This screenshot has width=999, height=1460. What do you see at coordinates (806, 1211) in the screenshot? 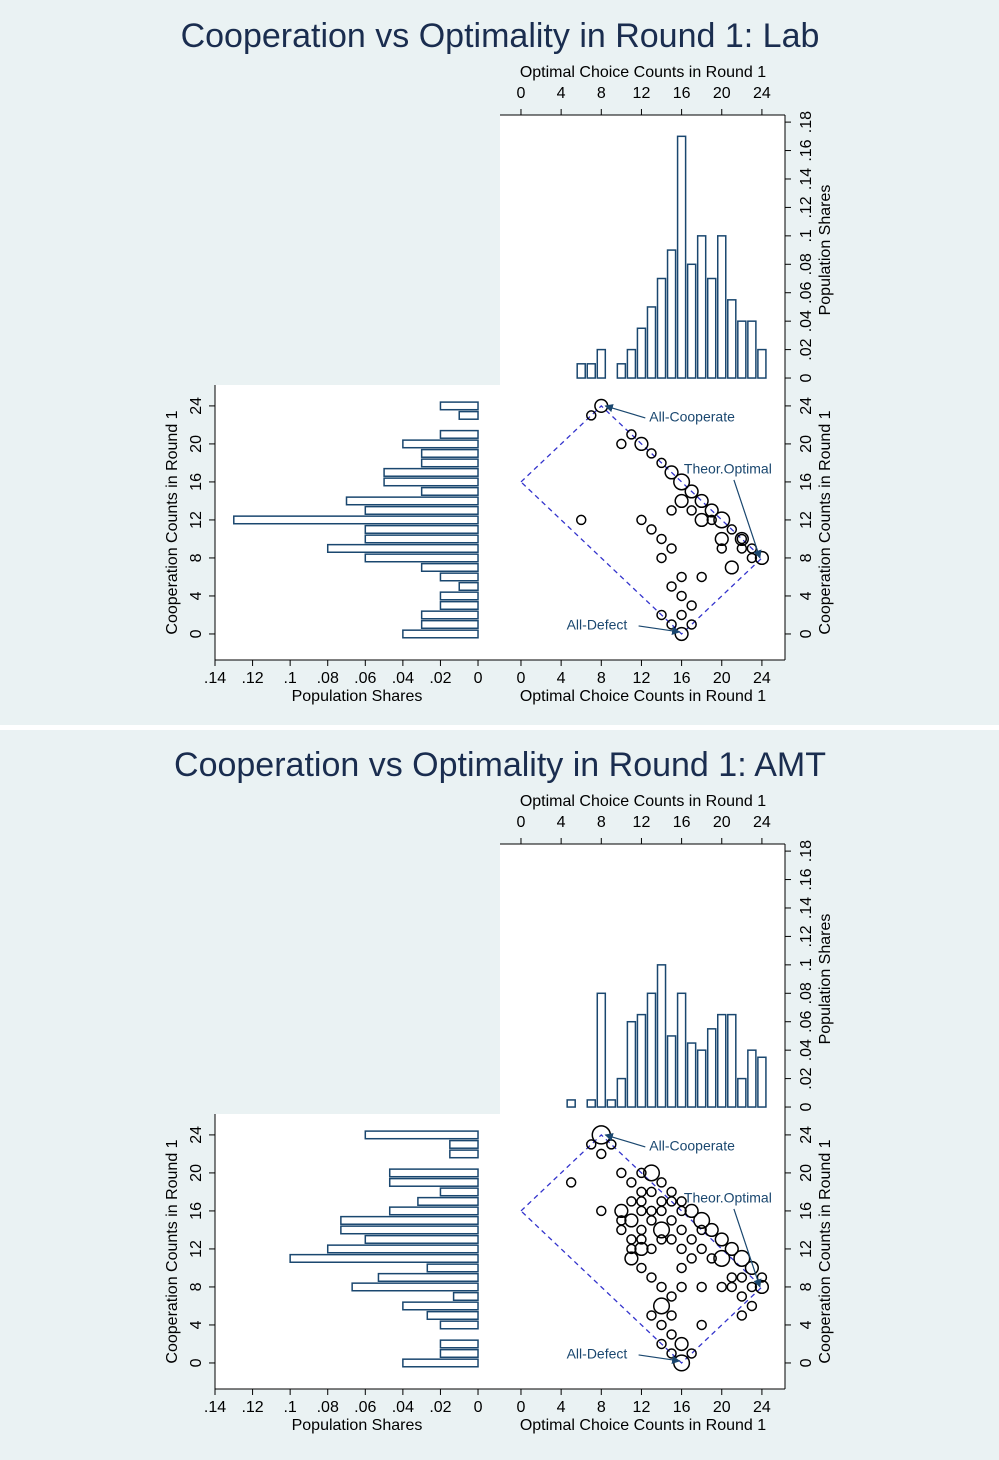
I see `y-tick-label: 16` at bounding box center [806, 1211].